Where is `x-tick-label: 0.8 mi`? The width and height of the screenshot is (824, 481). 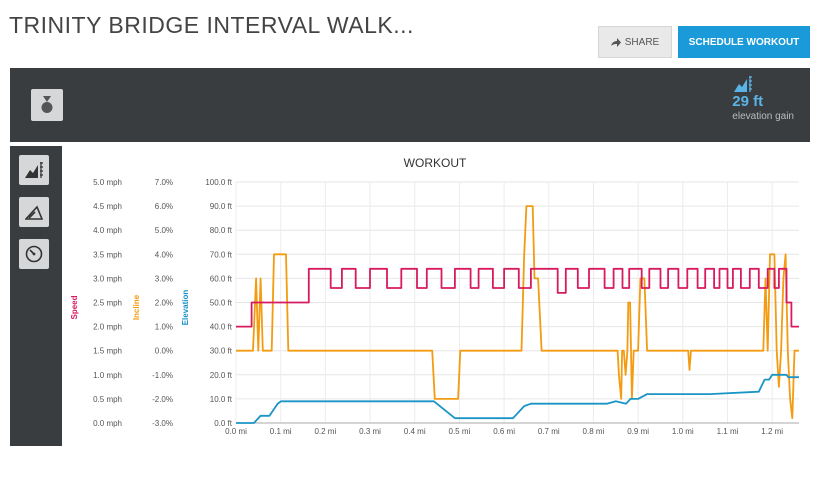 x-tick-label: 0.8 mi is located at coordinates (594, 431).